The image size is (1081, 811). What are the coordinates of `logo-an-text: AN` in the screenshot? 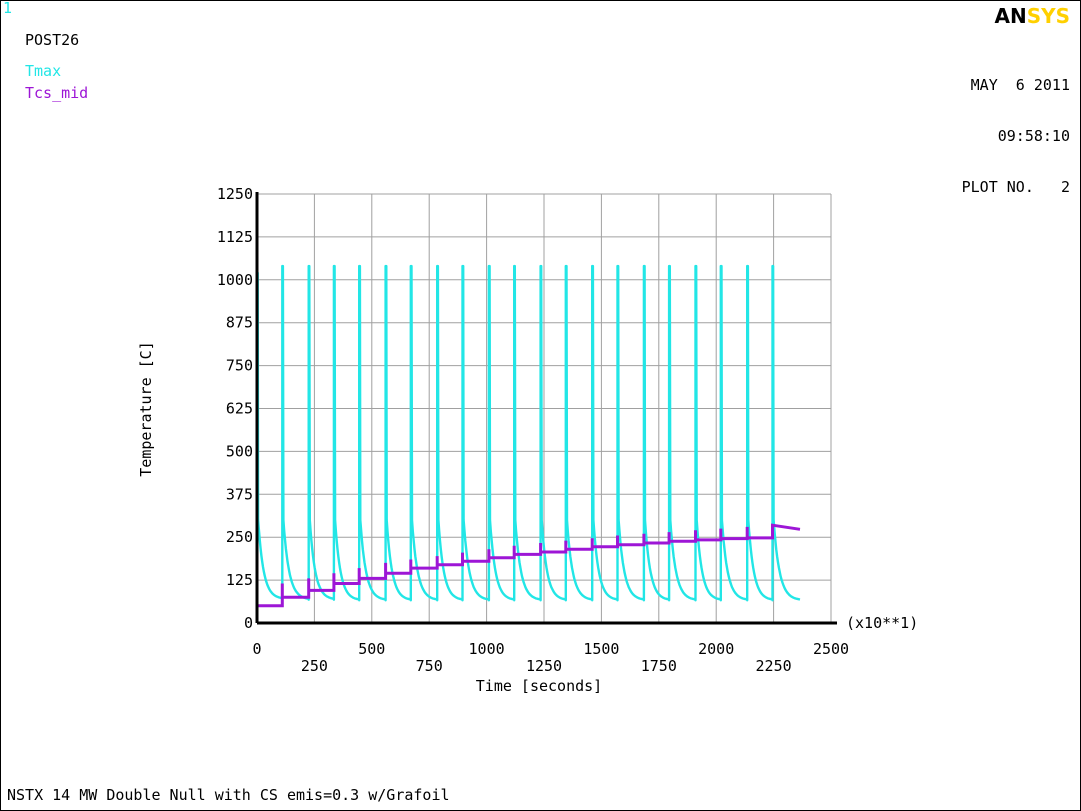 It's located at (1010, 16).